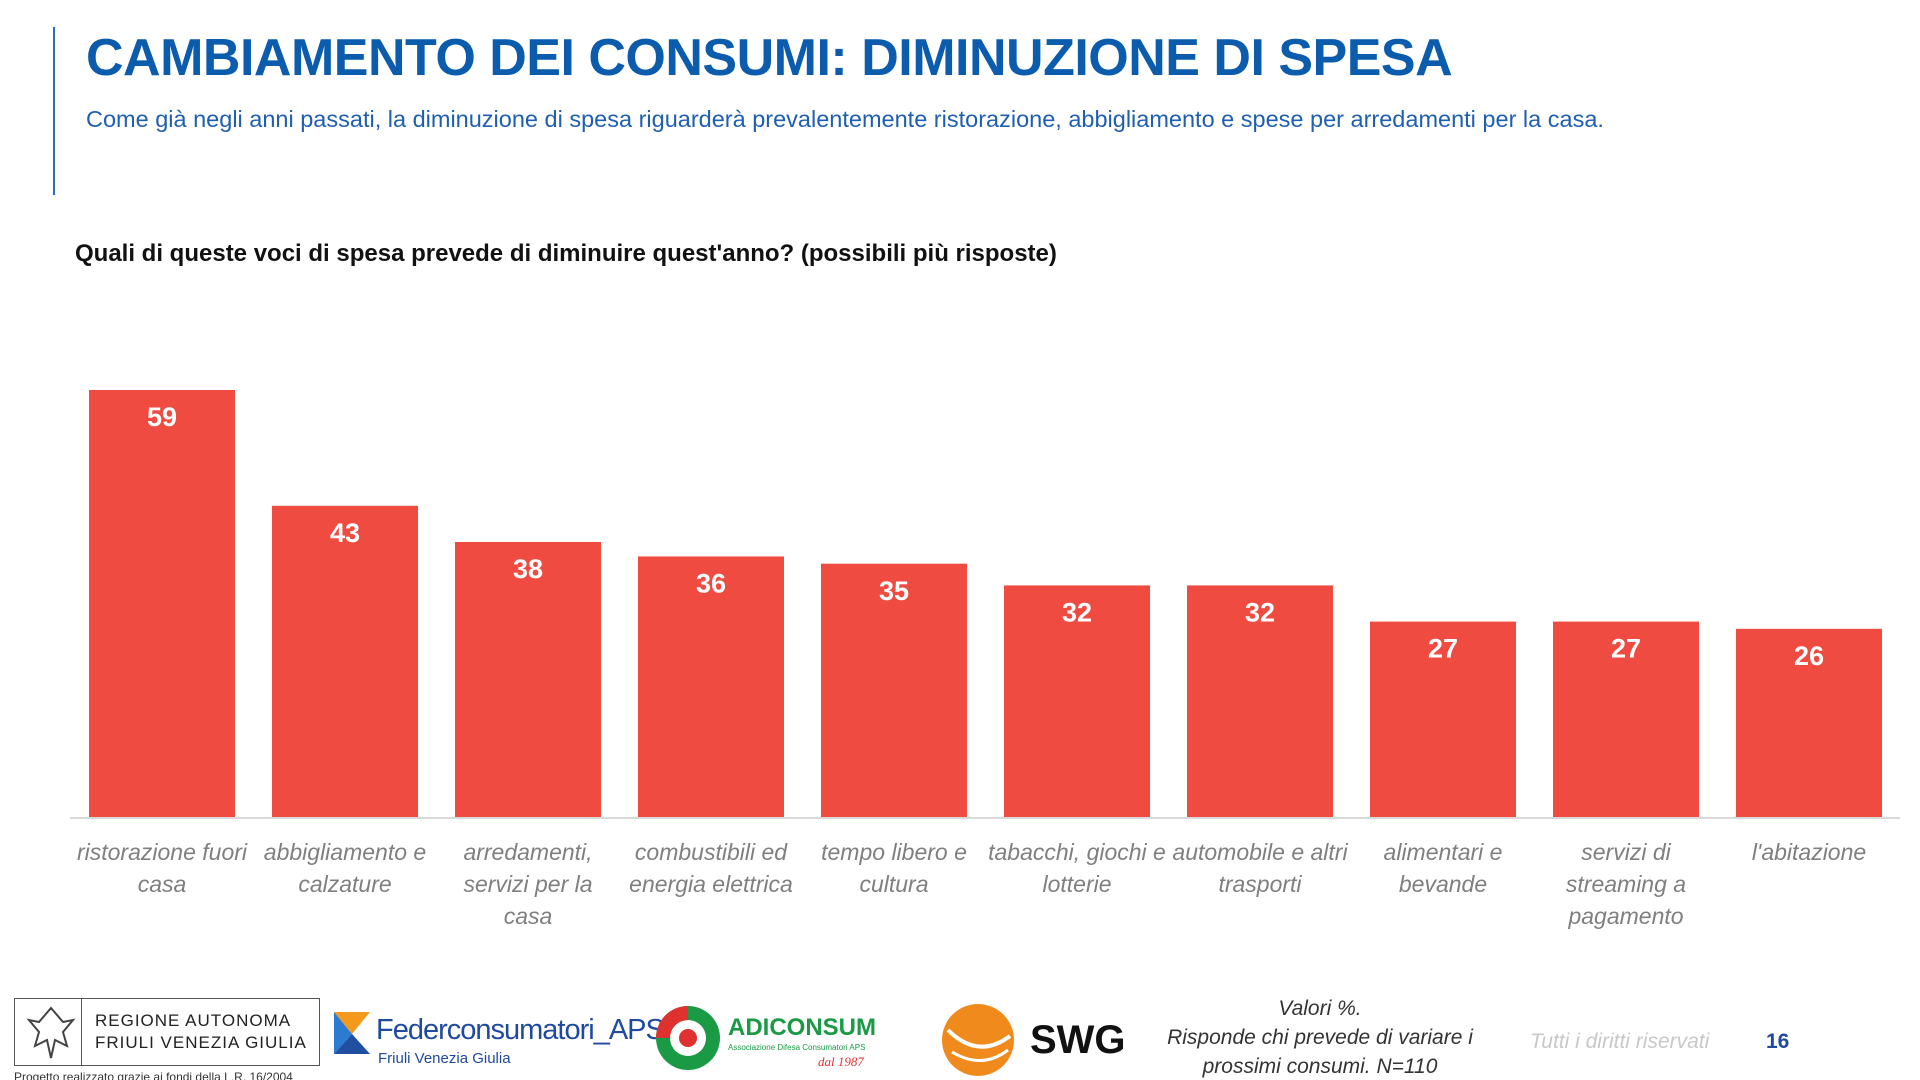  Describe the element at coordinates (1320, 1066) in the screenshot. I see `note-line: prossimi consumi. N=110` at that location.